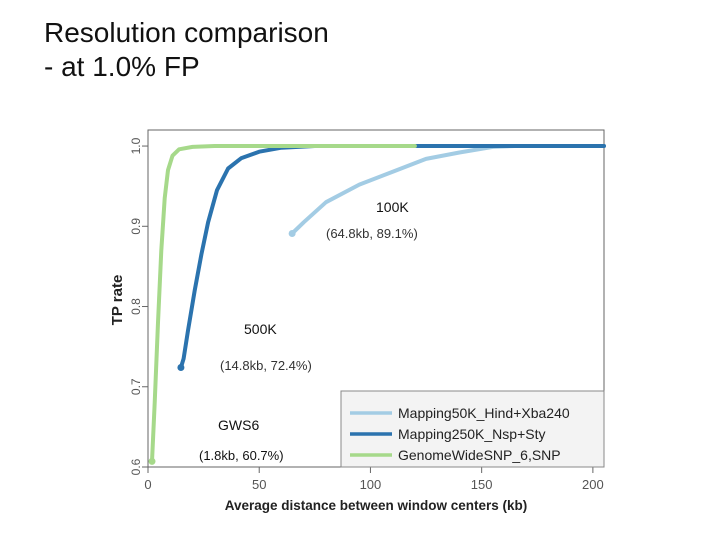  Describe the element at coordinates (147, 484) in the screenshot. I see `x-tick-label: 0` at that location.